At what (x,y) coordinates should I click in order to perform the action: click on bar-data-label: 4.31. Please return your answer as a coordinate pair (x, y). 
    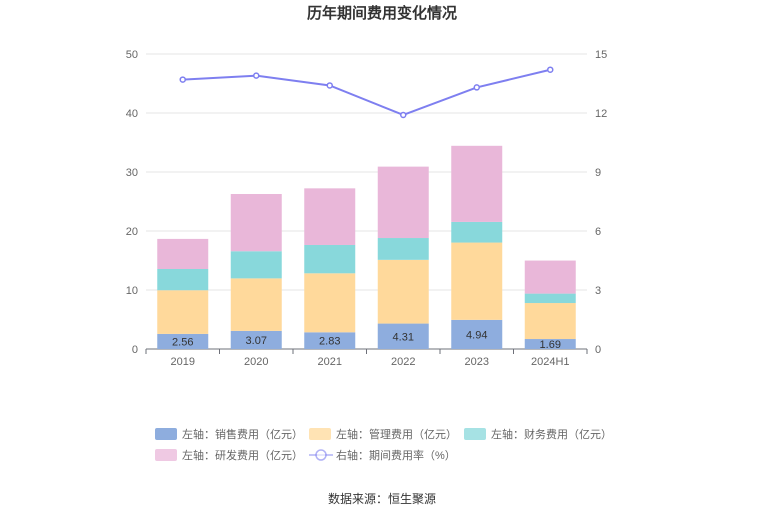
    Looking at the image, I should click on (403, 337).